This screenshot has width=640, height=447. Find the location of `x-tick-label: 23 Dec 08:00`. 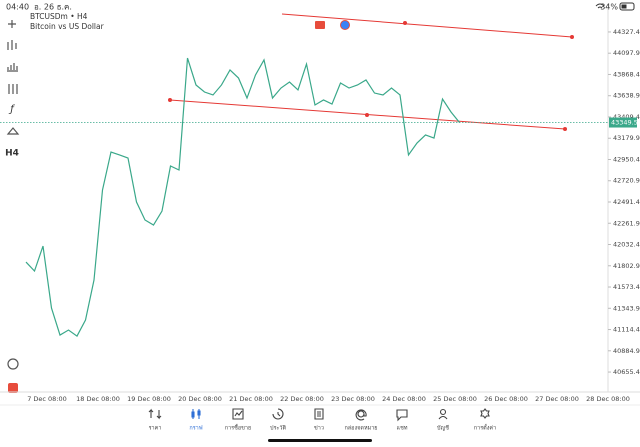

x-tick-label: 23 Dec 08:00 is located at coordinates (353, 399).